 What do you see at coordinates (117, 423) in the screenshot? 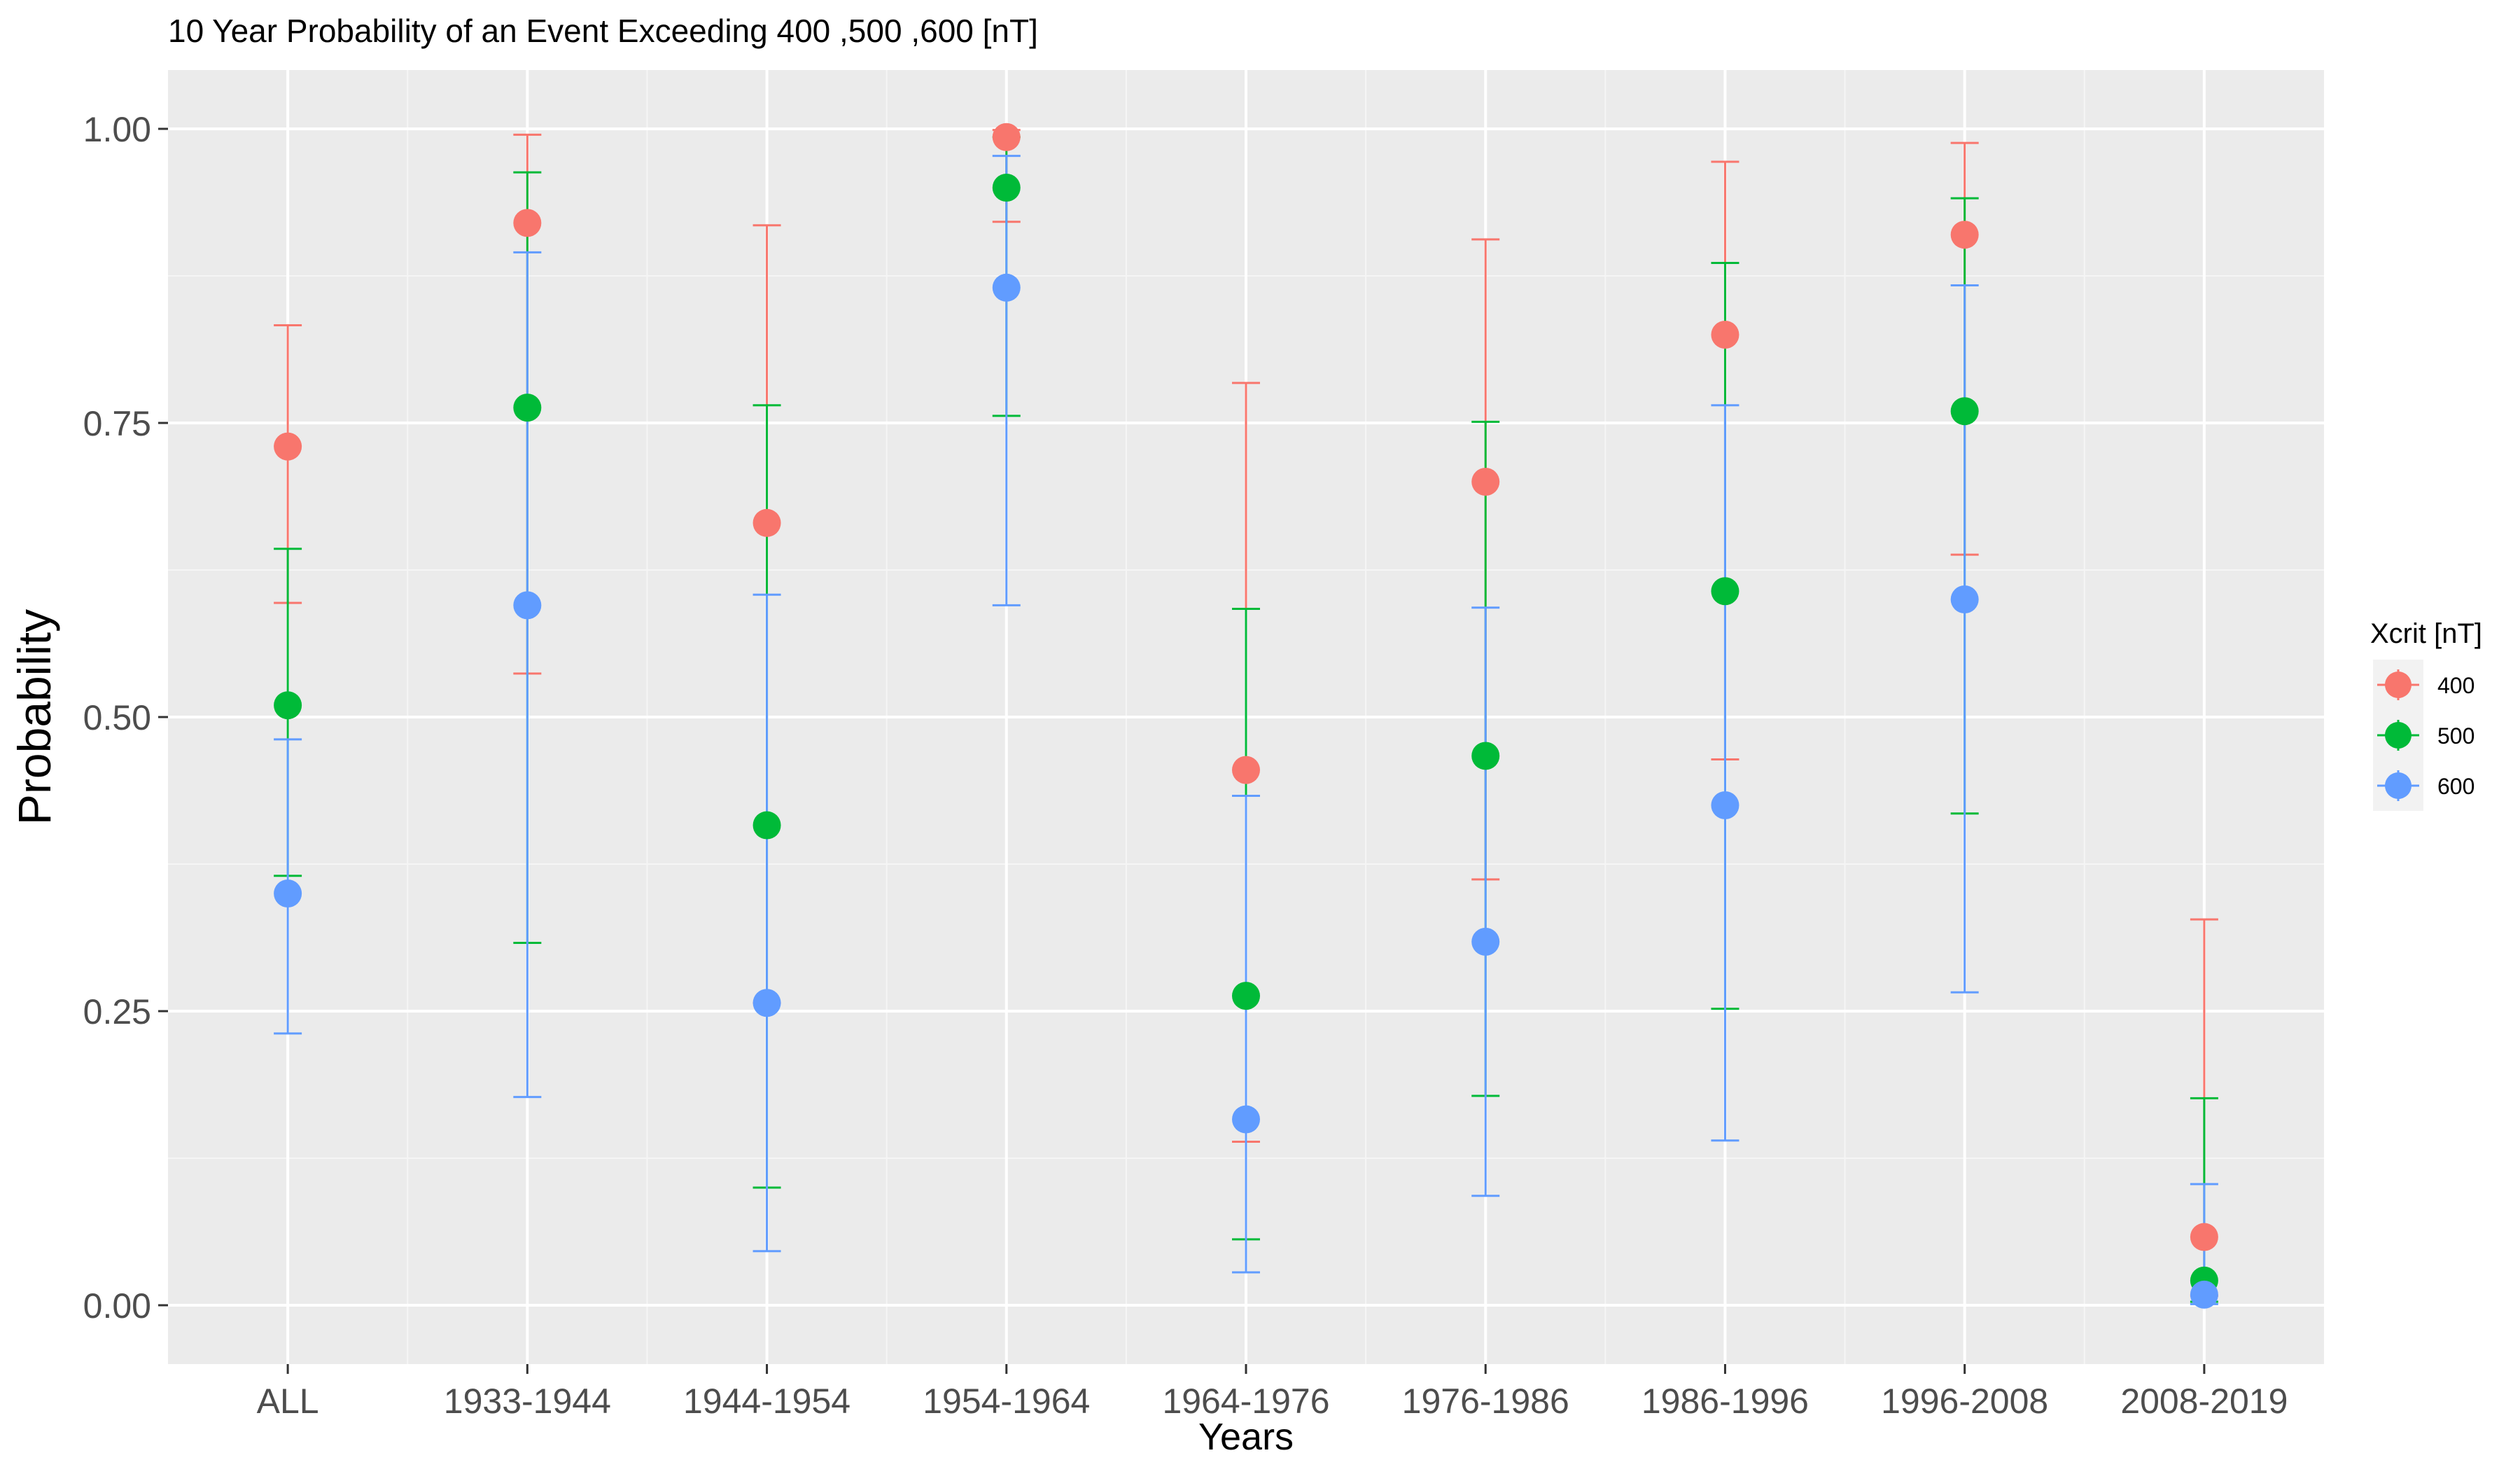
I see `y-tick-label: 0.75` at bounding box center [117, 423].